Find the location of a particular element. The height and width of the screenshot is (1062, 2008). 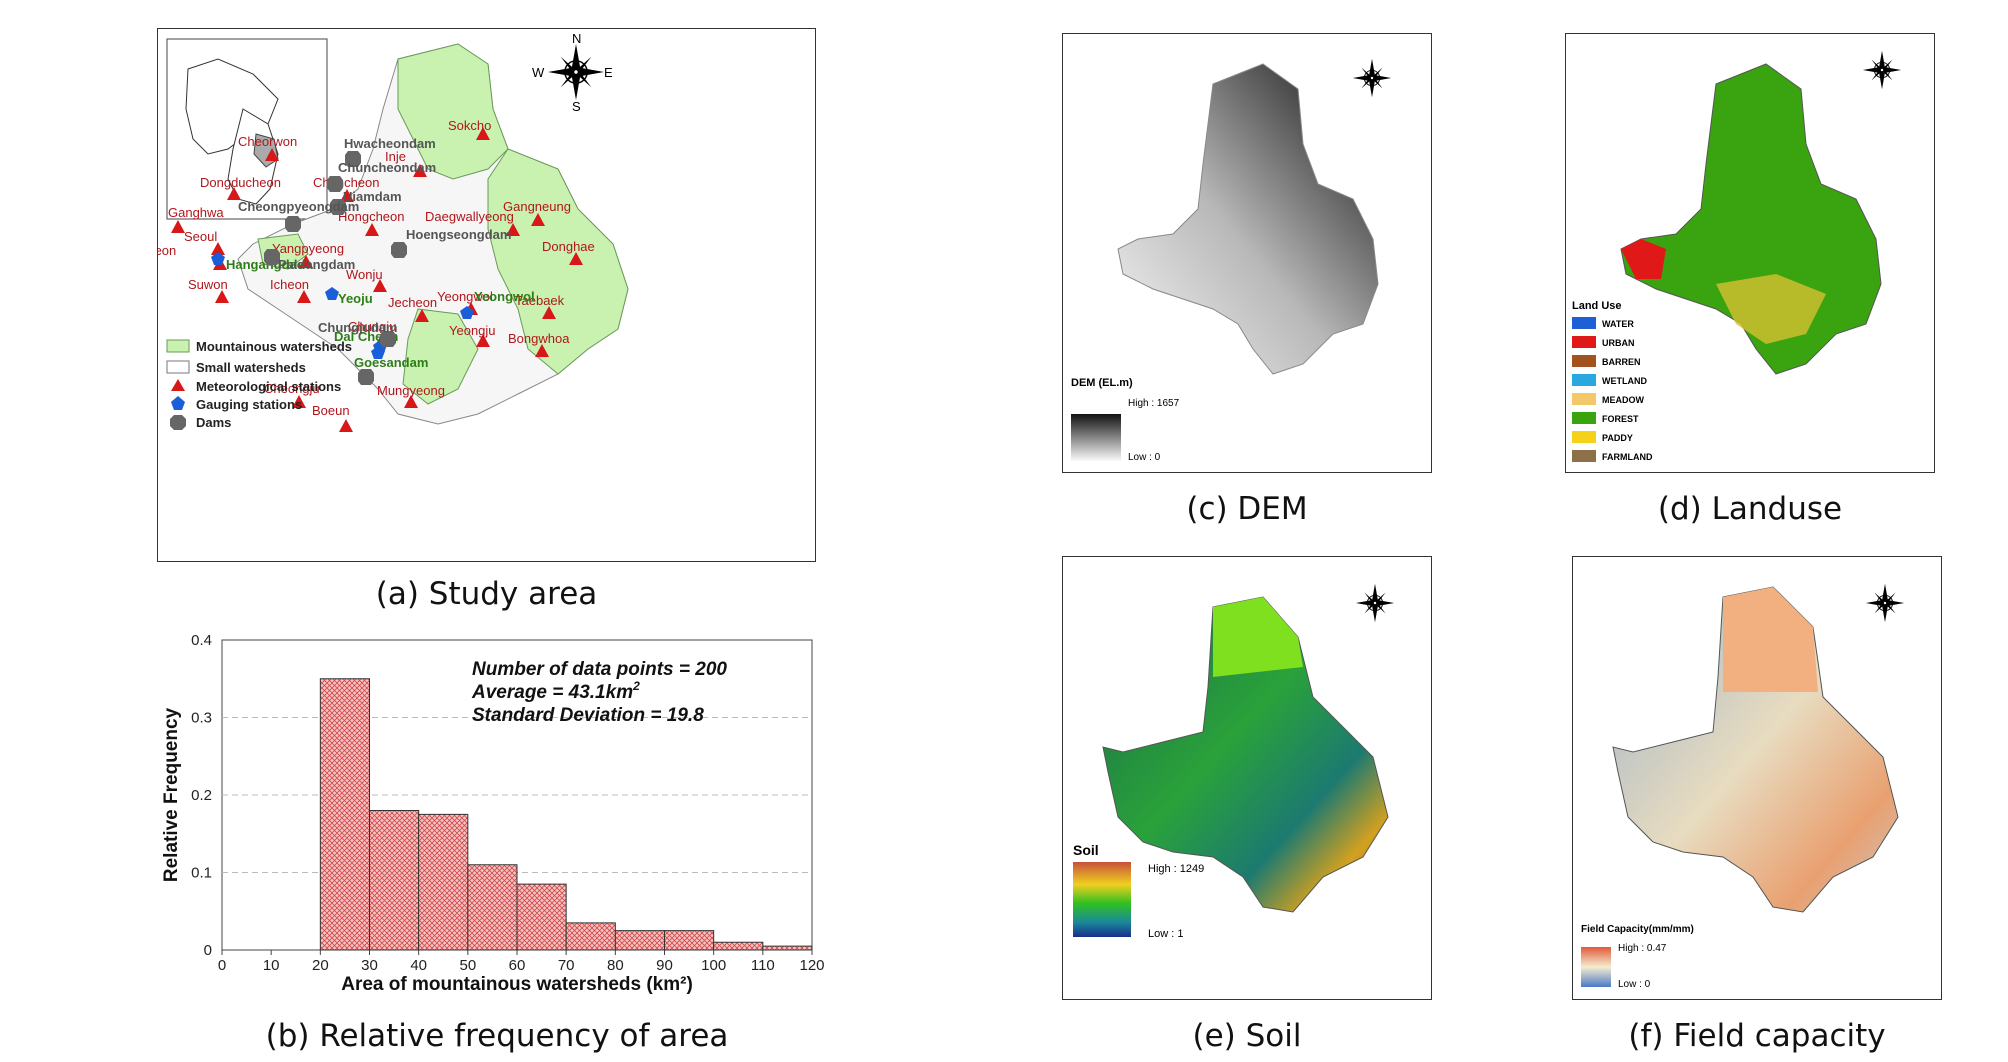

compass-s: S is located at coordinates (576, 106).